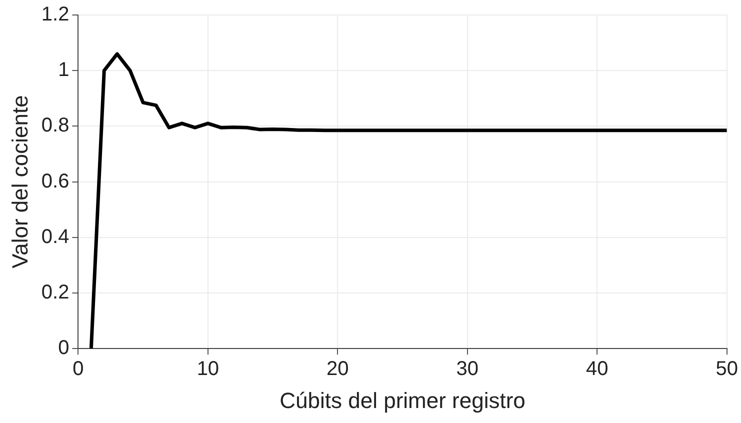  What do you see at coordinates (64, 70) in the screenshot?
I see `y-tick-label: 1` at bounding box center [64, 70].